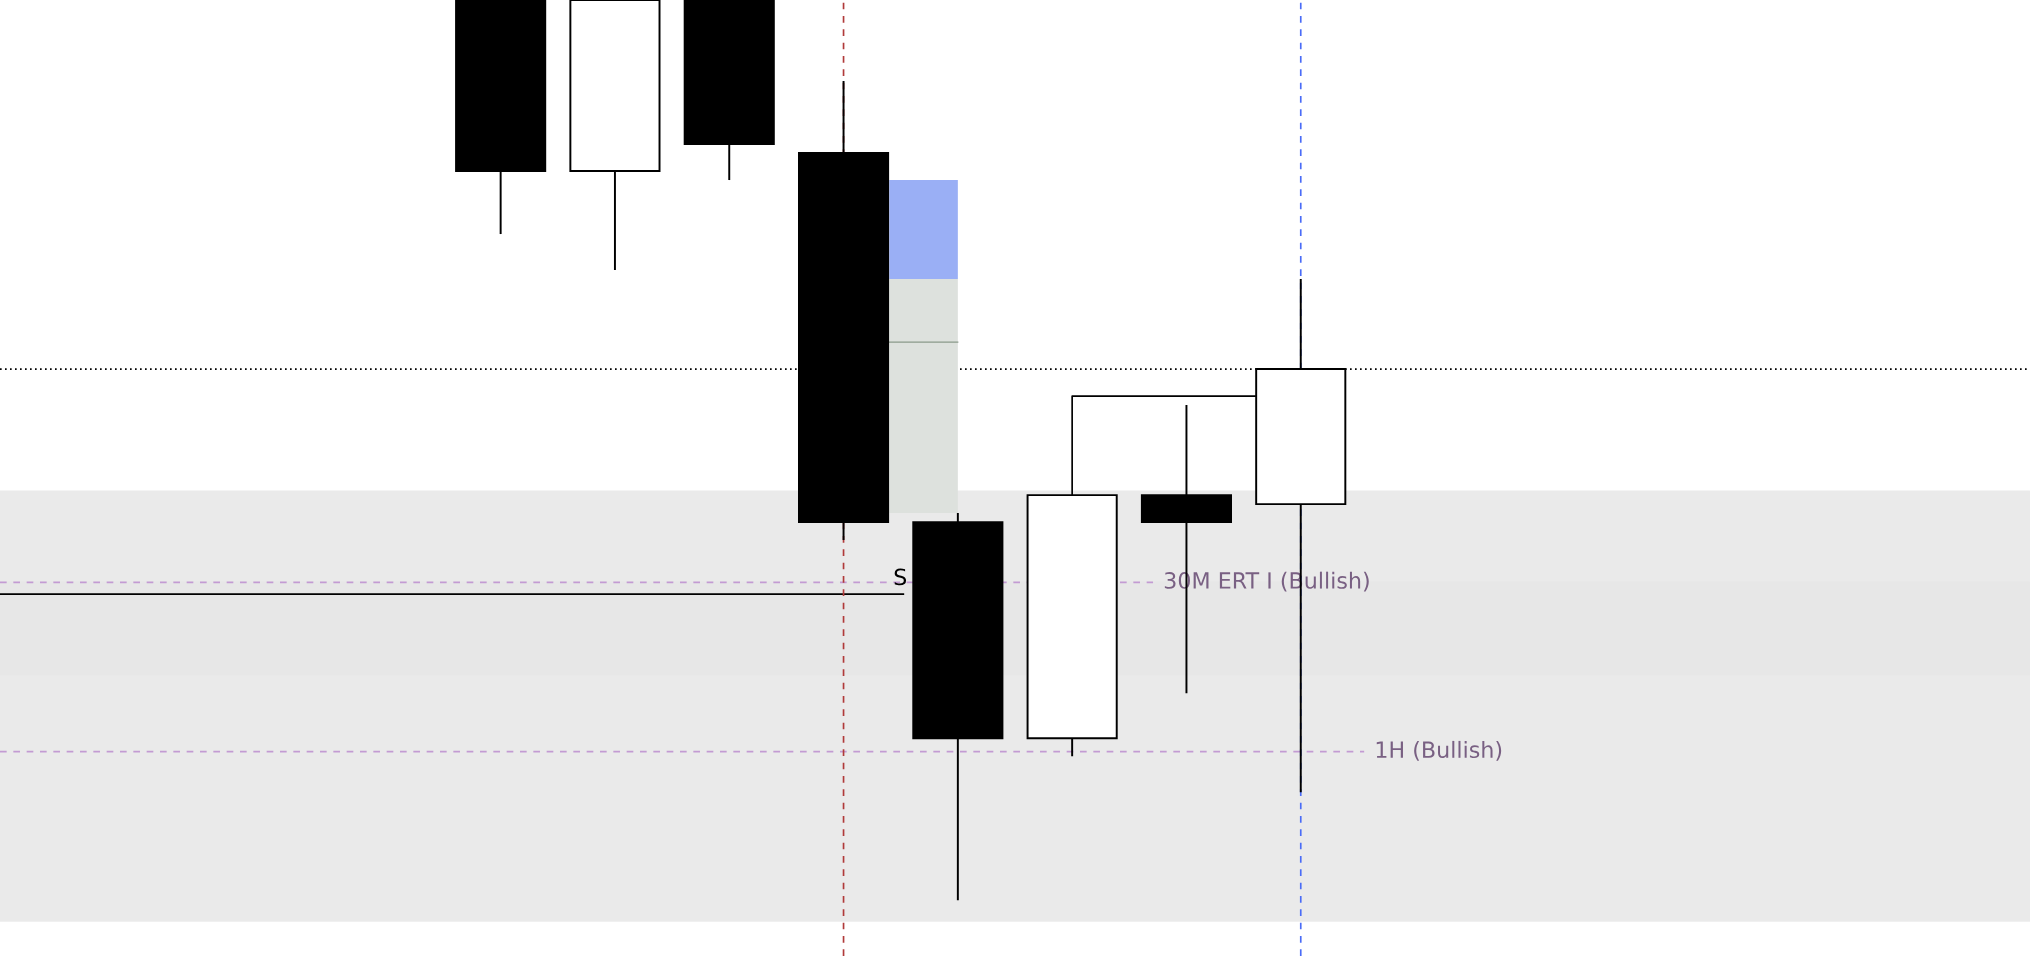  Describe the element at coordinates (1439, 750) in the screenshot. I see `ref-line-label: 1H (Bullish)` at that location.